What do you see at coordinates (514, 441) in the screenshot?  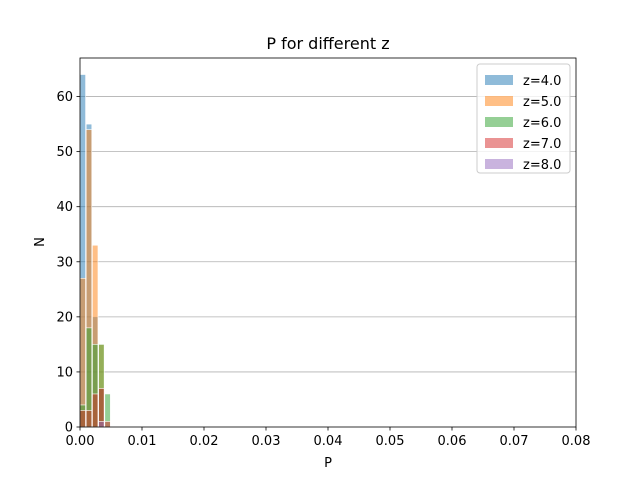 I see `x-tick-label: 0.07` at bounding box center [514, 441].